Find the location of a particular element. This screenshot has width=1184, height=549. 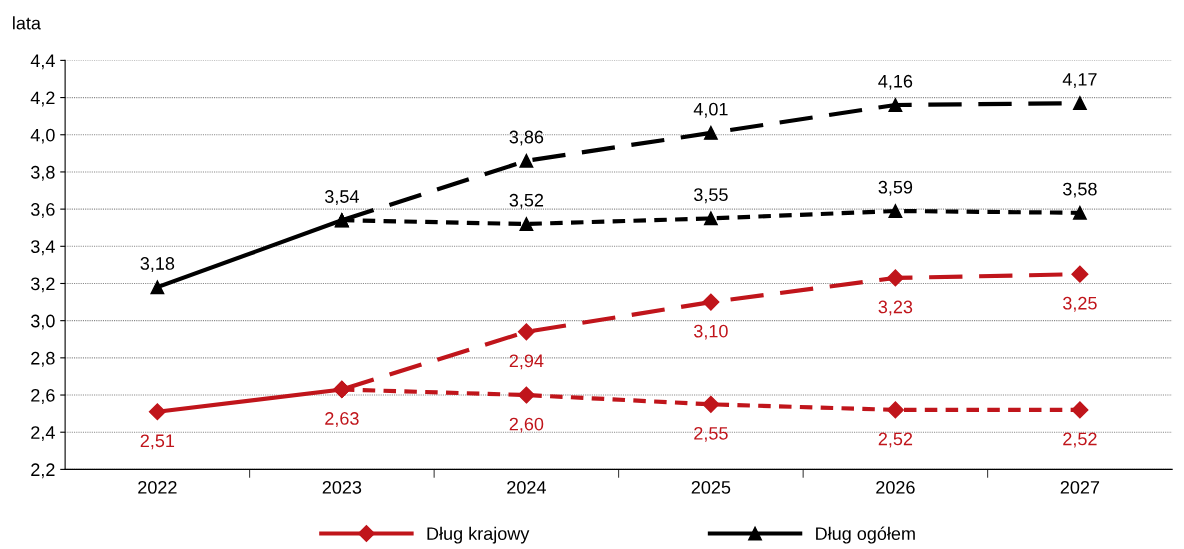

data-label: 4,17 is located at coordinates (1079, 80).